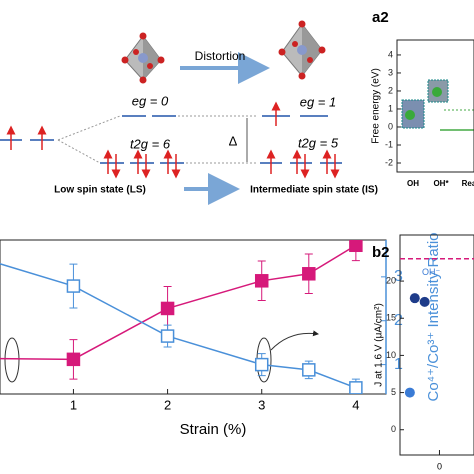  Describe the element at coordinates (100, 190) in the screenshot. I see `label: Low spin state (LS)` at that location.